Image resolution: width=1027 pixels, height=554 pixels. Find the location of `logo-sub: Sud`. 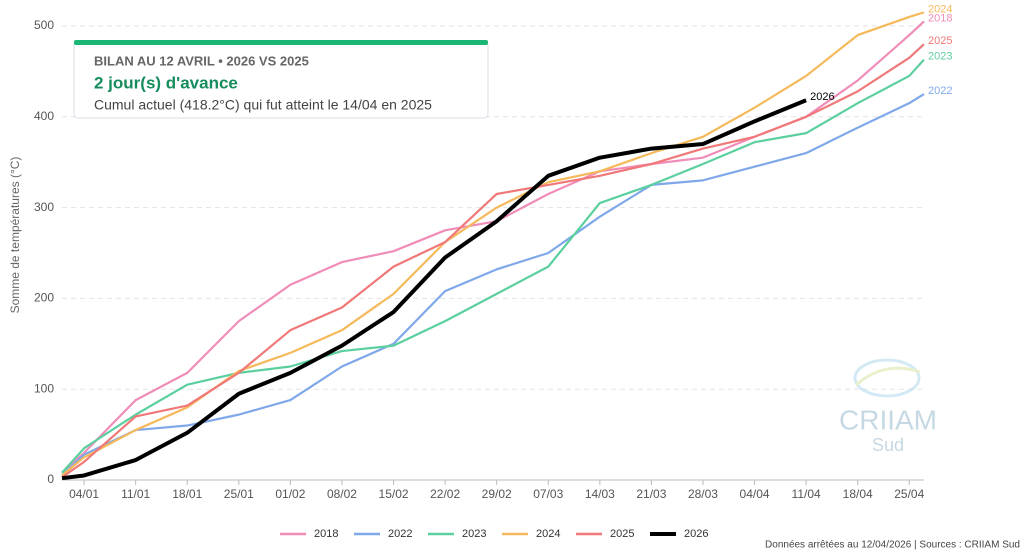

logo-sub: Sud is located at coordinates (888, 445).